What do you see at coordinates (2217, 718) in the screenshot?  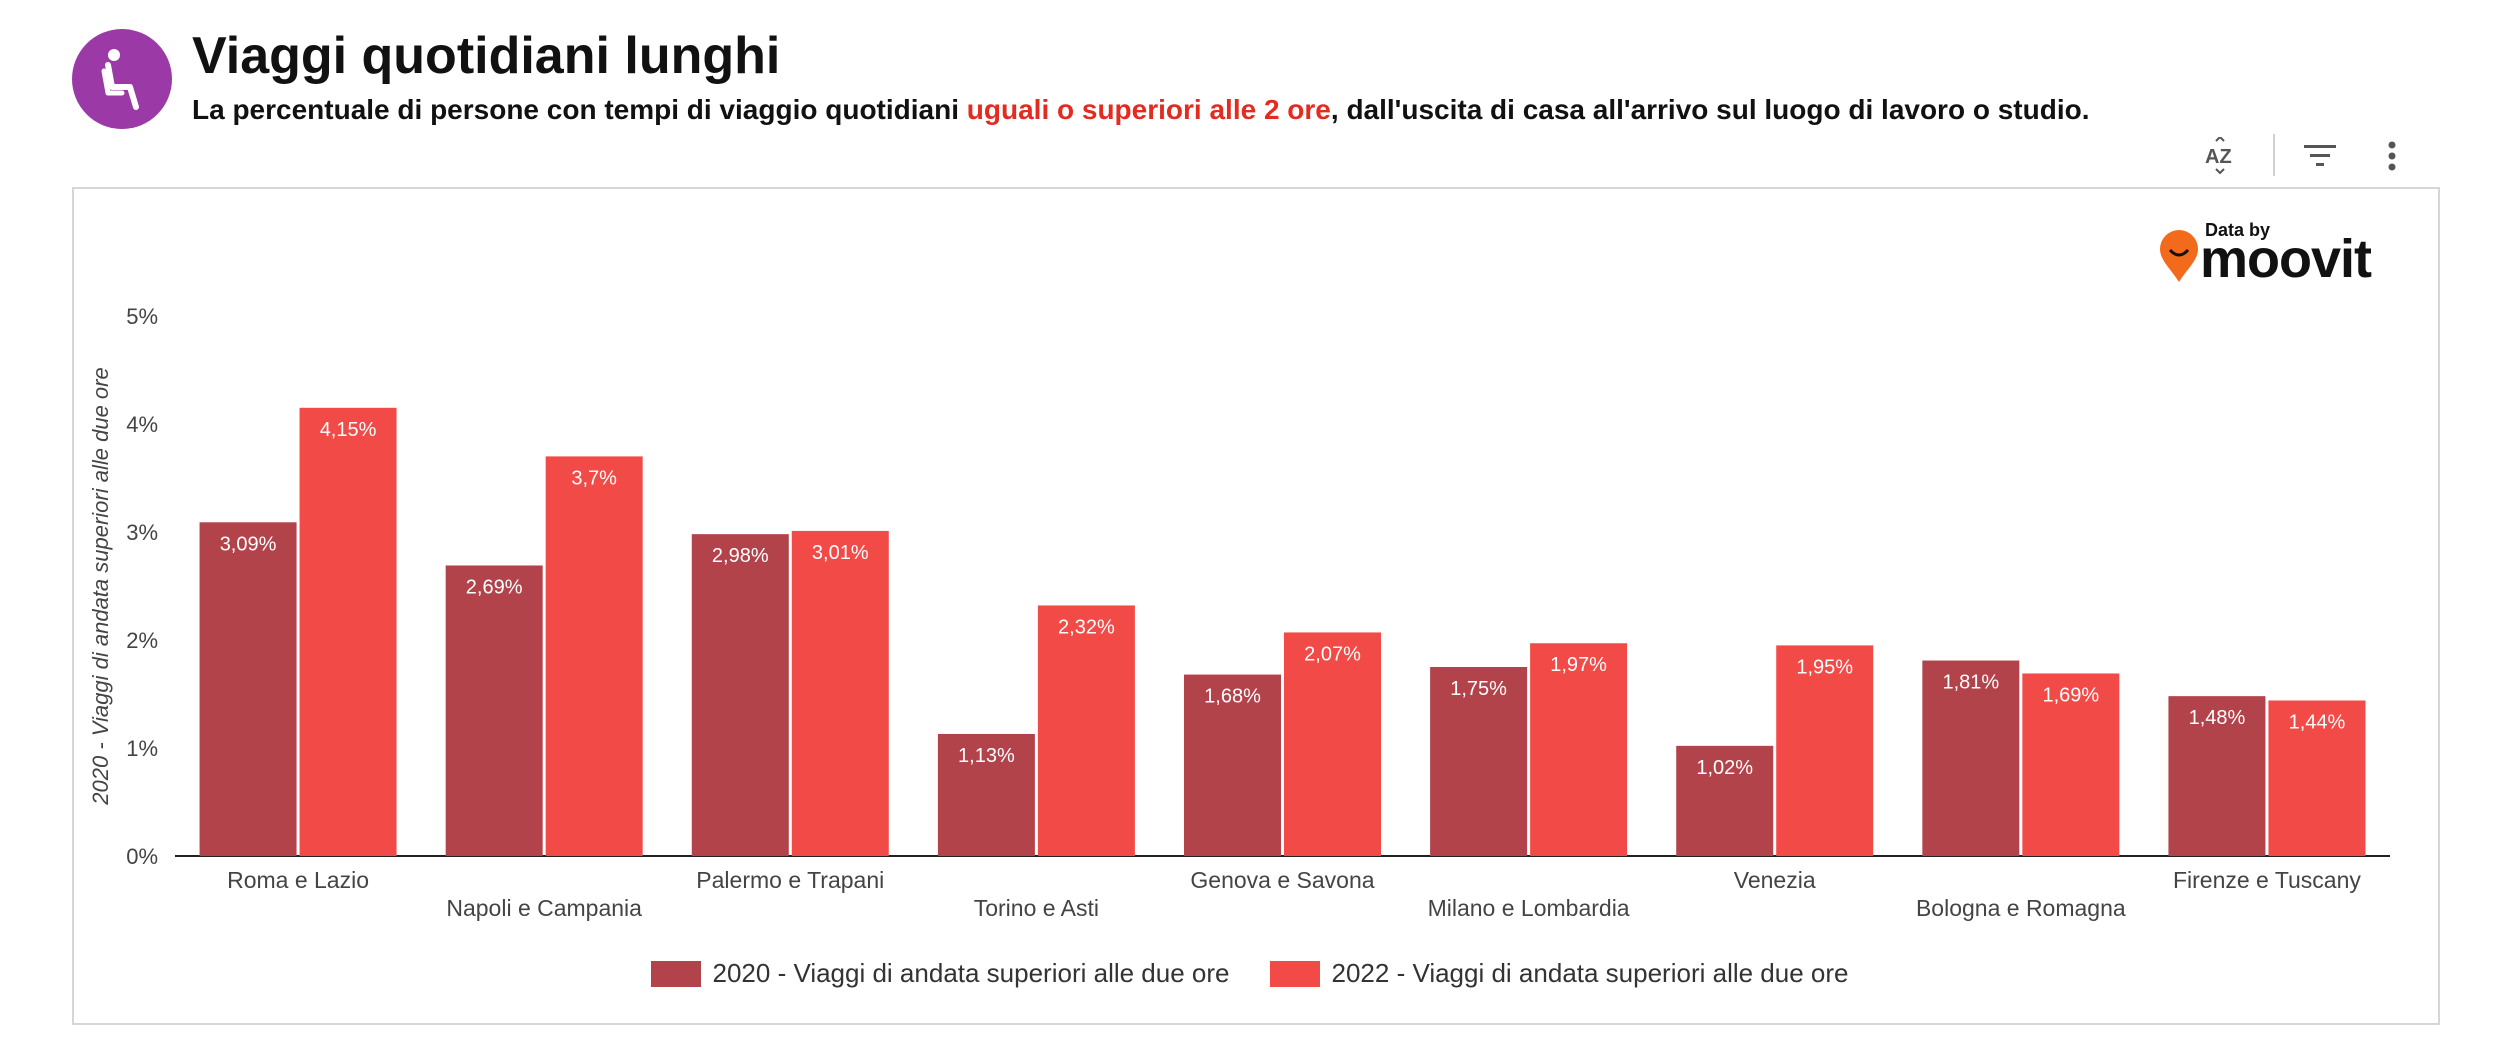 I see `data-label: 1,48%` at bounding box center [2217, 718].